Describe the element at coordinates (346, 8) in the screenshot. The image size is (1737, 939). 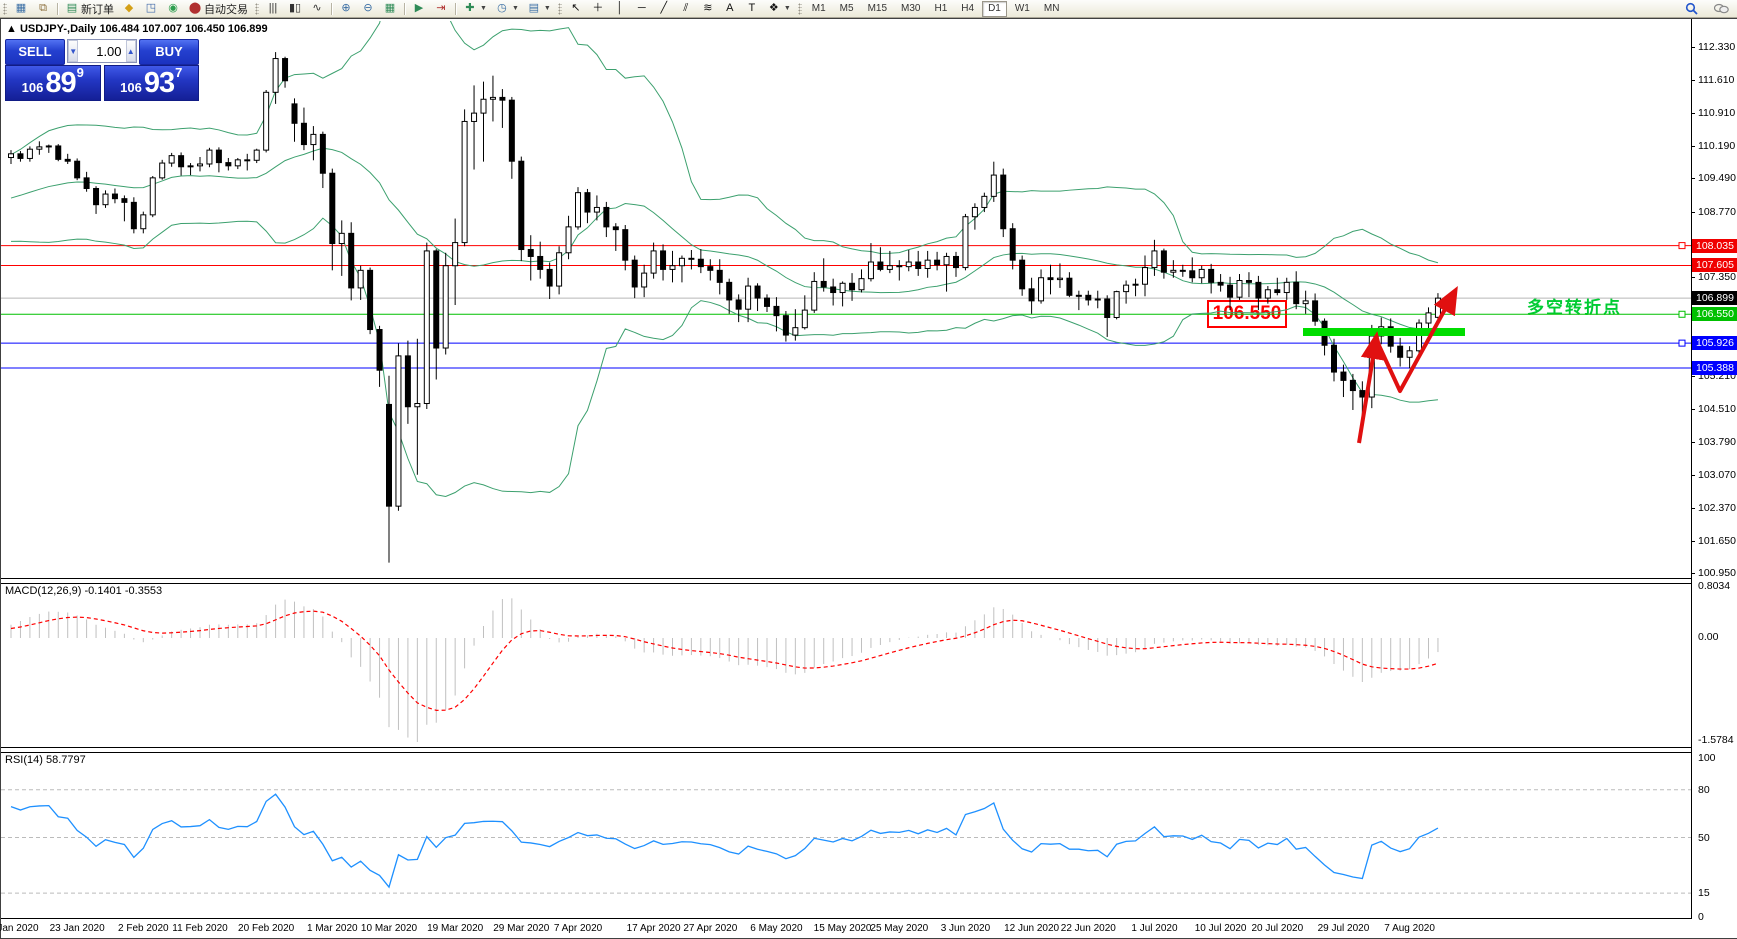
I see `zoom-in-button: ⊕` at that location.